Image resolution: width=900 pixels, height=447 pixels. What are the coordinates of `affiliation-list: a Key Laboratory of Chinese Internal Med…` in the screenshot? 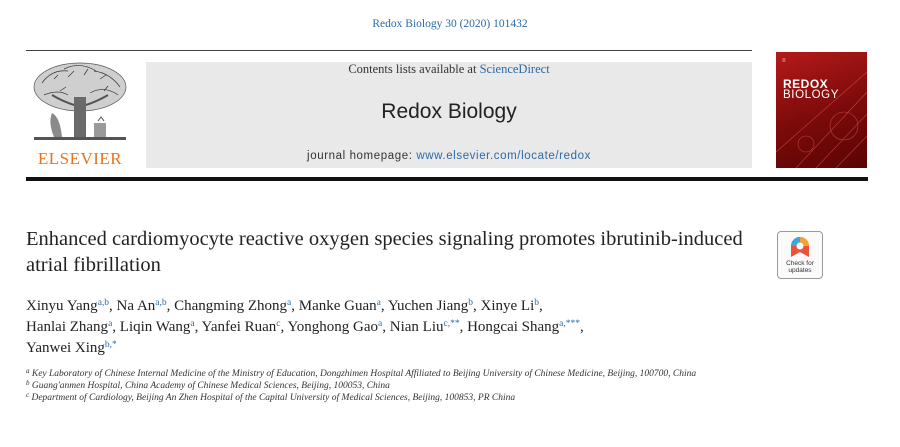 It's located at (406, 386).